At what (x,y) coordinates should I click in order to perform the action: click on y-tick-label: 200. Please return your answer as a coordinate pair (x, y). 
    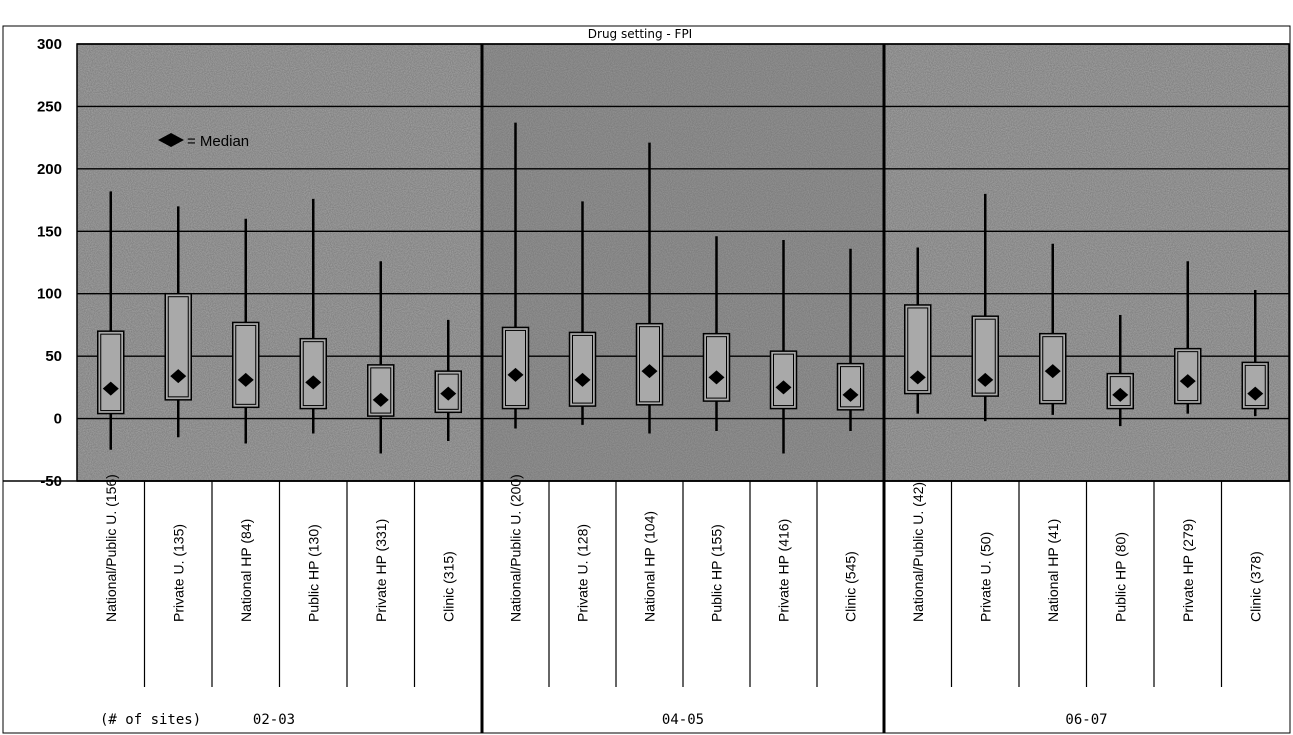
    Looking at the image, I should click on (49, 169).